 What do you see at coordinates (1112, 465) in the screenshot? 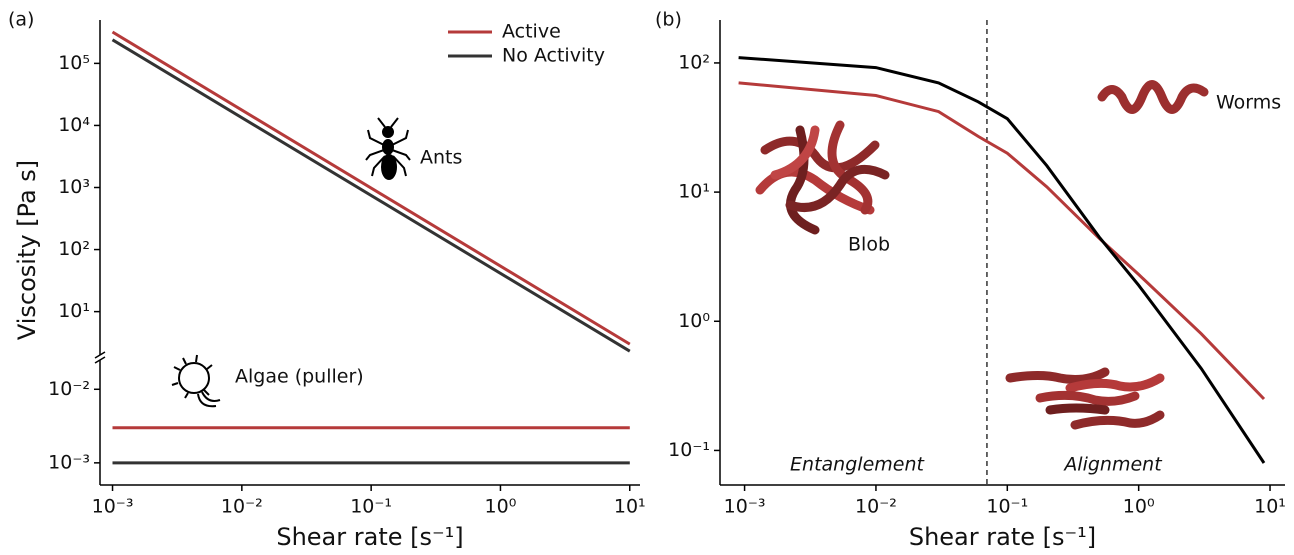
I see `annotation: Alignment` at bounding box center [1112, 465].